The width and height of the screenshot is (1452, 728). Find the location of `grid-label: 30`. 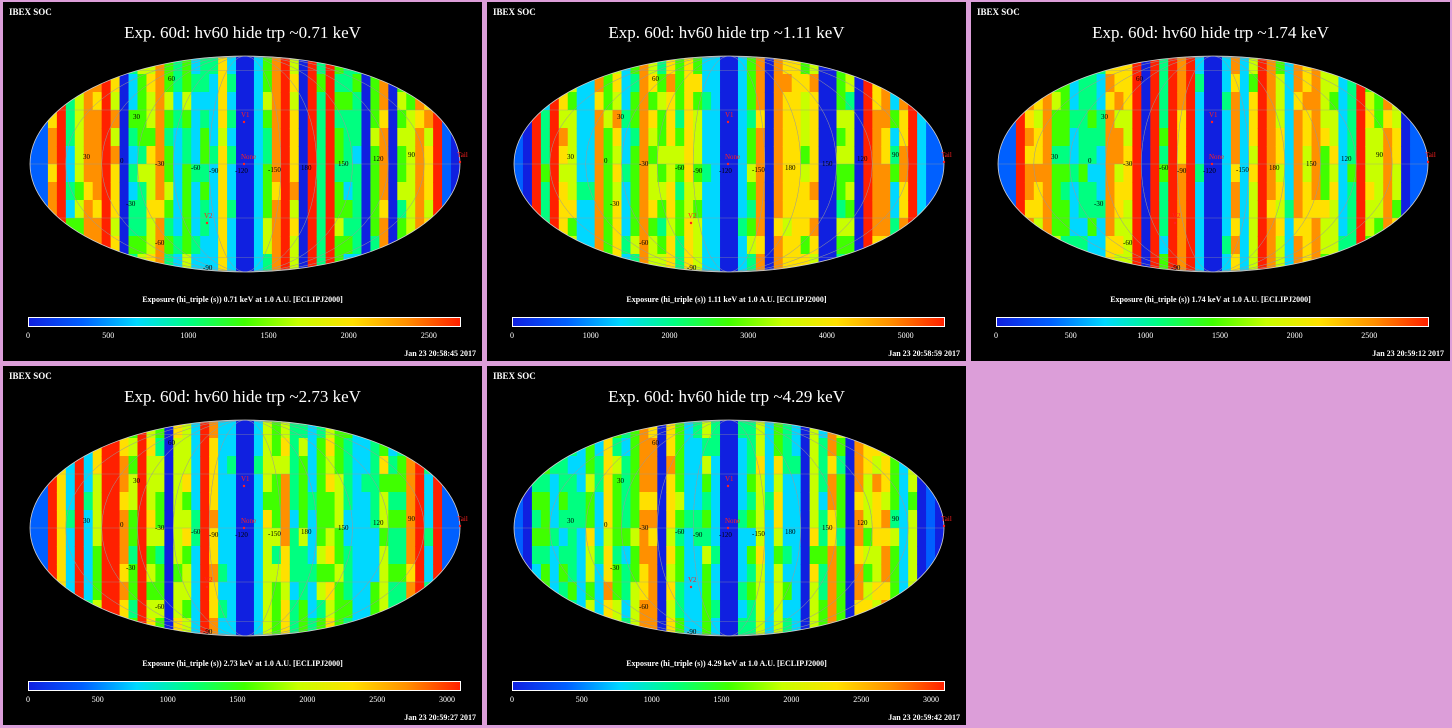

grid-label: 30 is located at coordinates (621, 117).